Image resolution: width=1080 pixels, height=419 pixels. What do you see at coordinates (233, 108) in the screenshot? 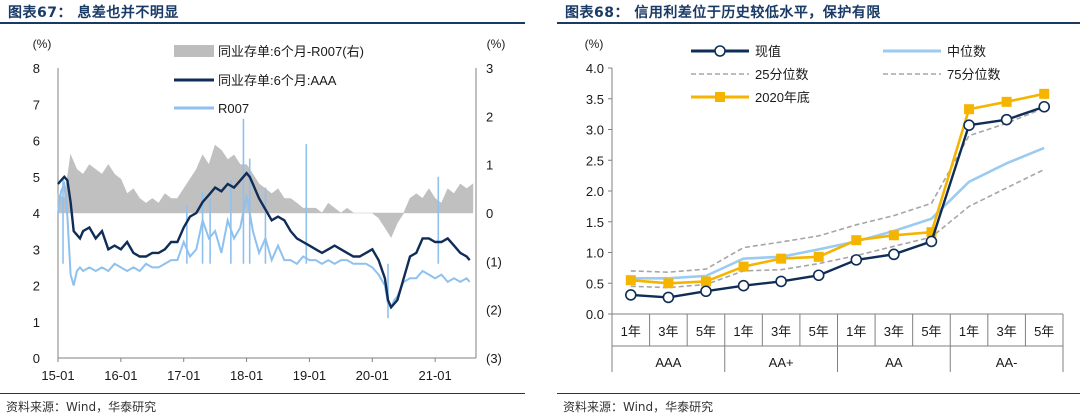
I see `legend-r007-label: R007` at bounding box center [233, 108].